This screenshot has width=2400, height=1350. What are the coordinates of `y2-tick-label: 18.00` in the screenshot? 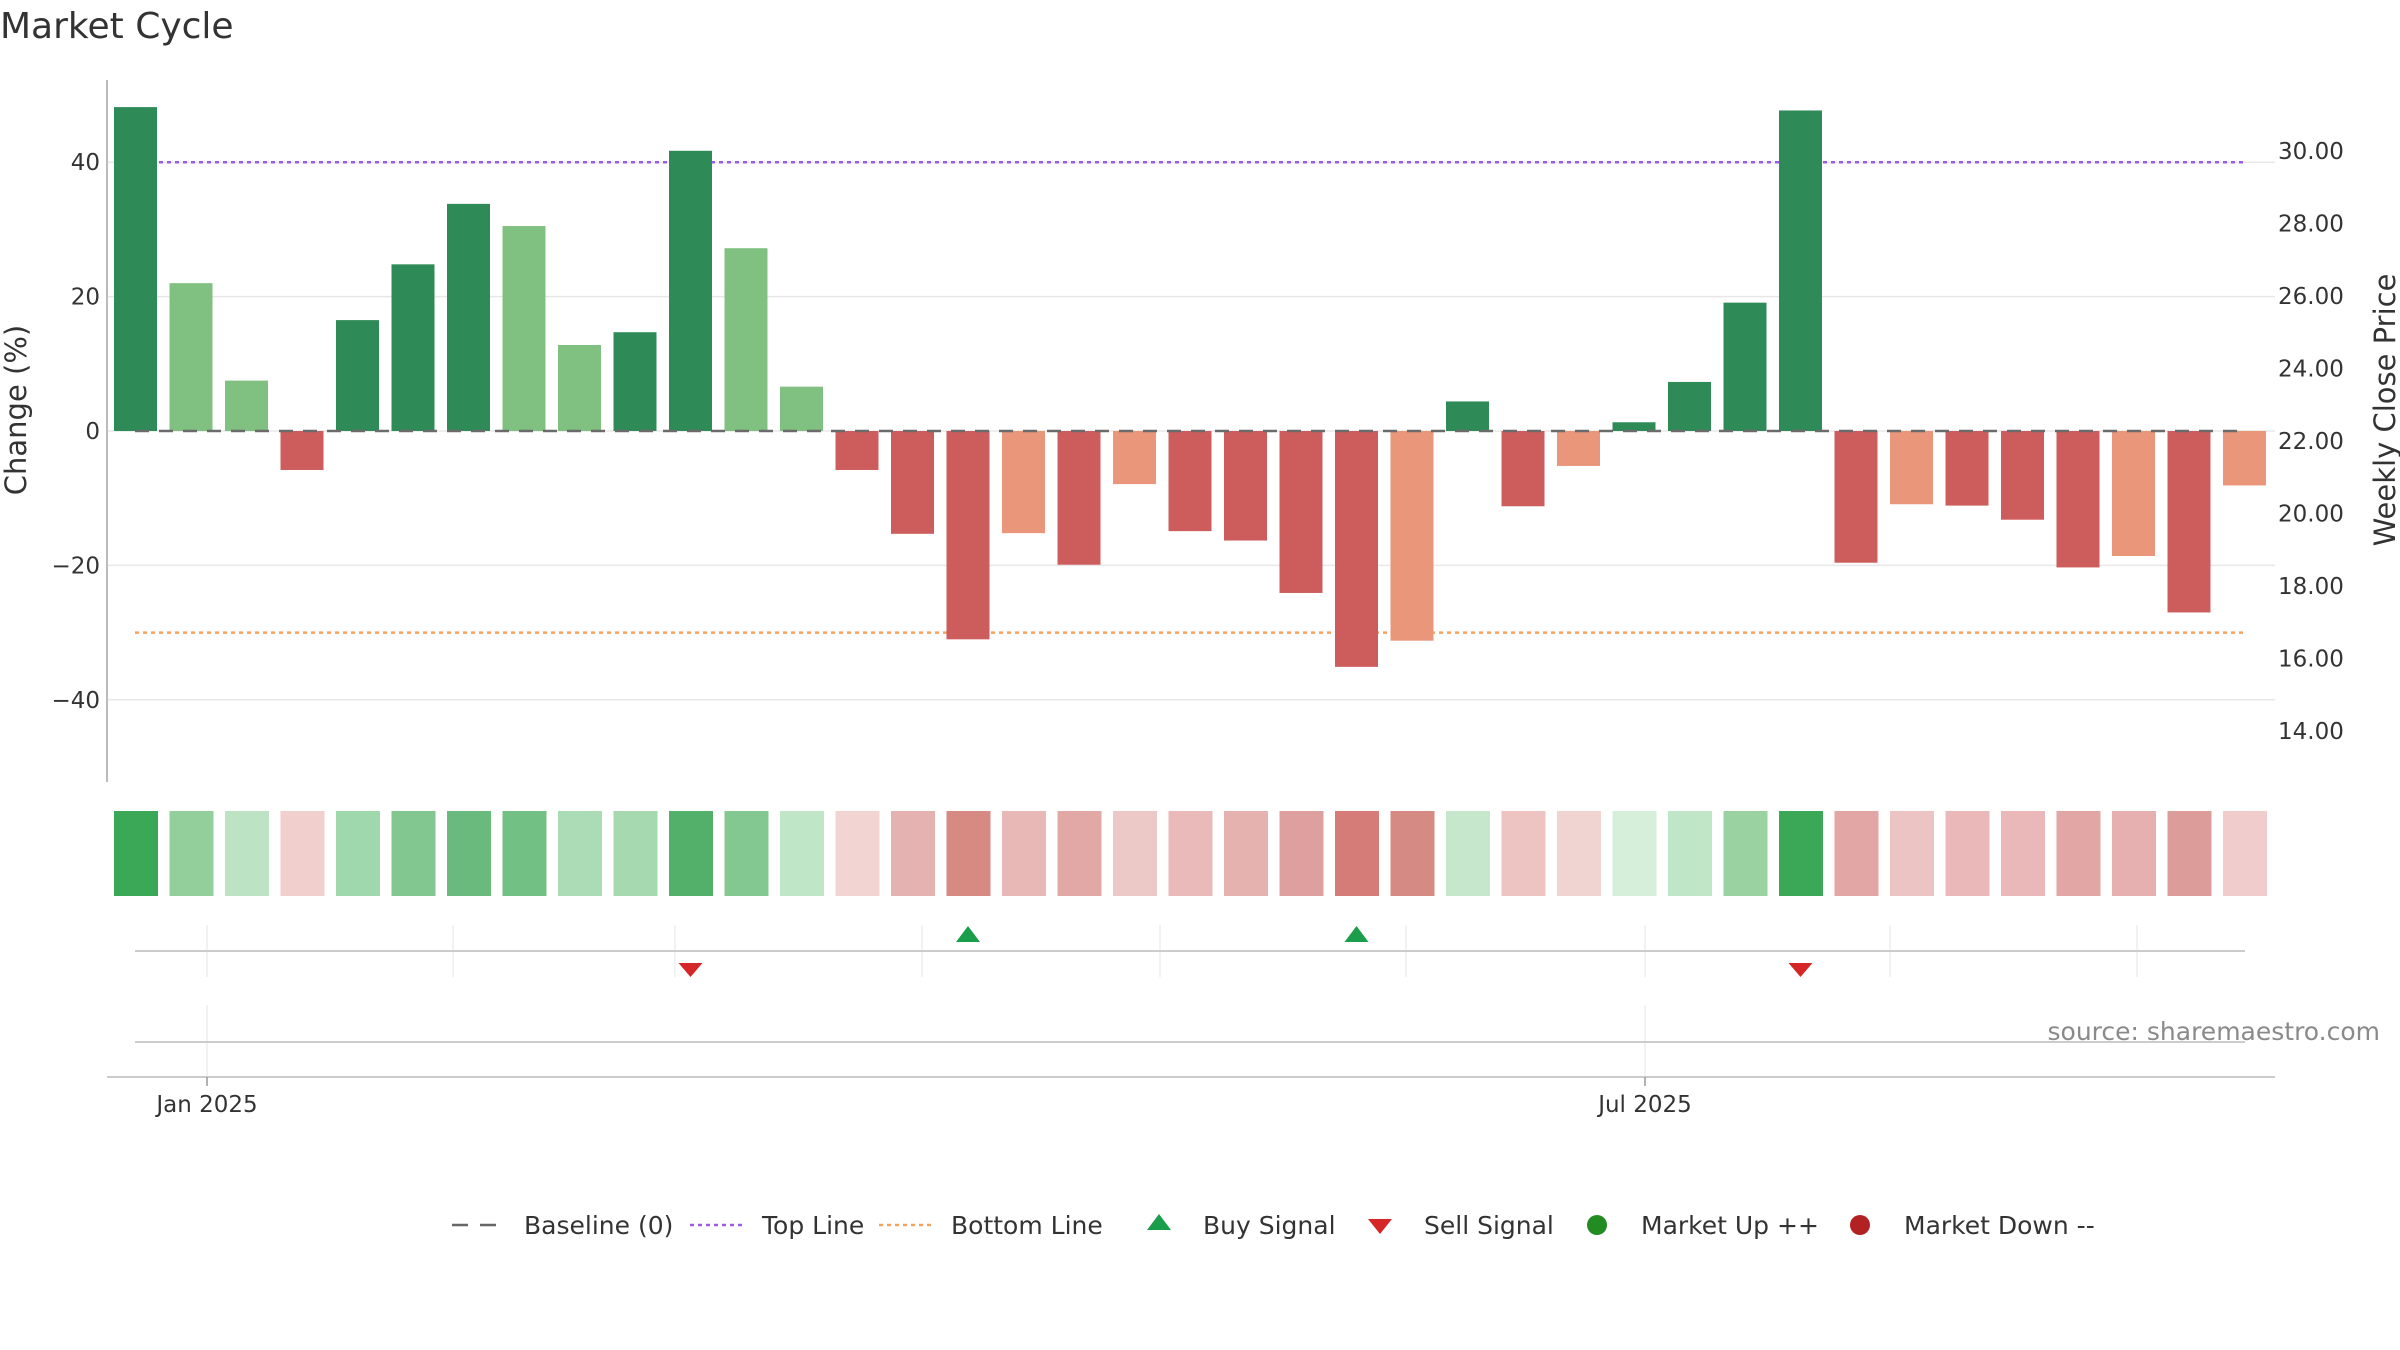 It's located at (2311, 587).